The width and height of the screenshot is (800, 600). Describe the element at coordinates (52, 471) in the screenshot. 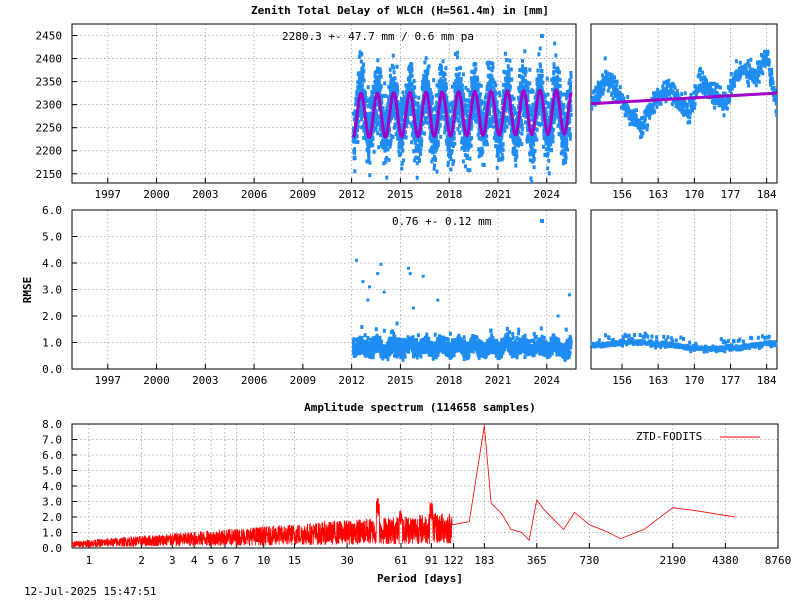

I see `spectrum-ytick-label: 5.0` at that location.